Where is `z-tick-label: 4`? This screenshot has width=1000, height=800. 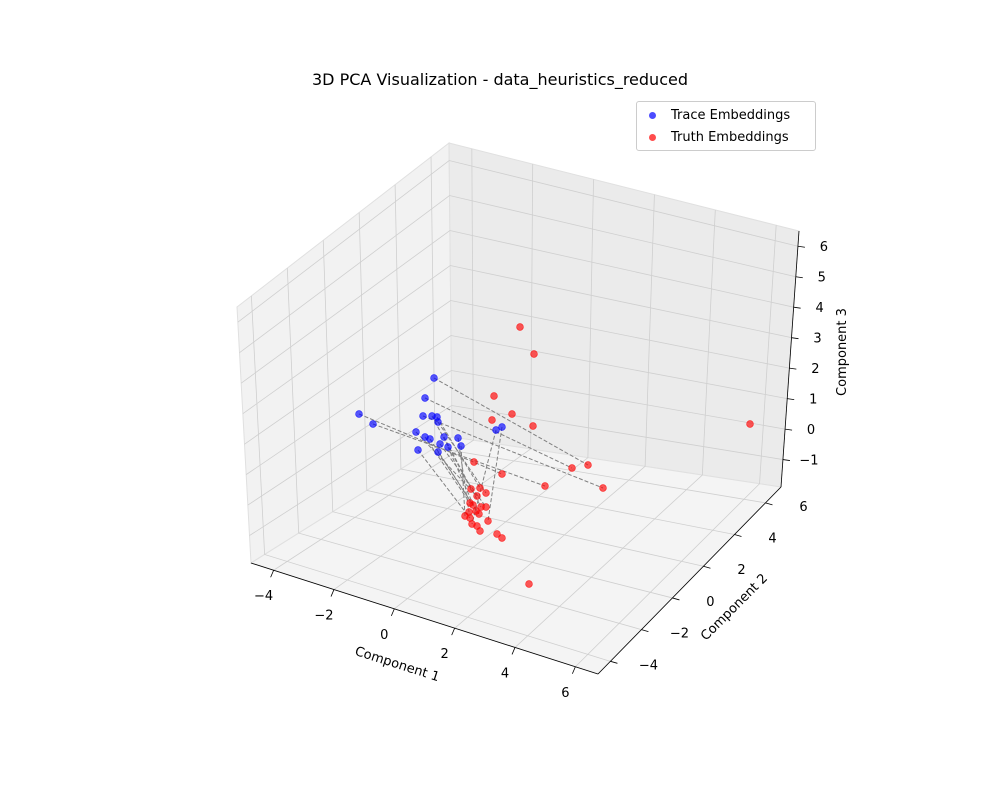 z-tick-label: 4 is located at coordinates (820, 308).